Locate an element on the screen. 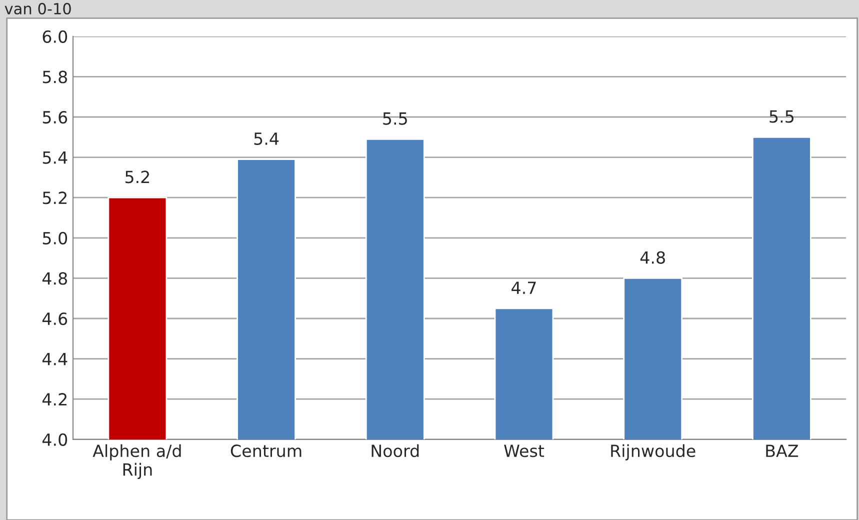  y-tick-label: 5.0 is located at coordinates (55, 238).